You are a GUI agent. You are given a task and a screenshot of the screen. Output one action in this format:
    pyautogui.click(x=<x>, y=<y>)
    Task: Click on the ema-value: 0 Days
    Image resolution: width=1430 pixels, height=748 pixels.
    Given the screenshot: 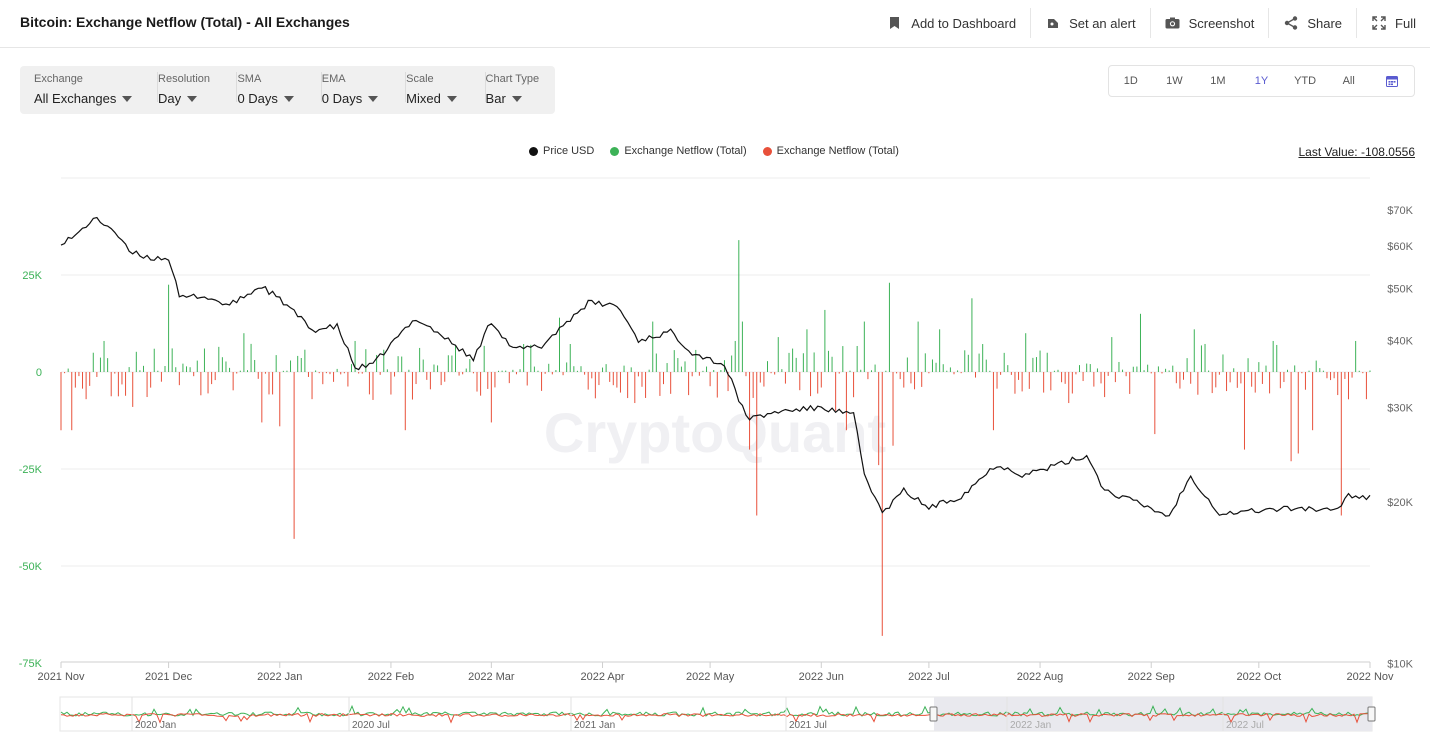 What is the action you would take?
    pyautogui.click(x=342, y=98)
    